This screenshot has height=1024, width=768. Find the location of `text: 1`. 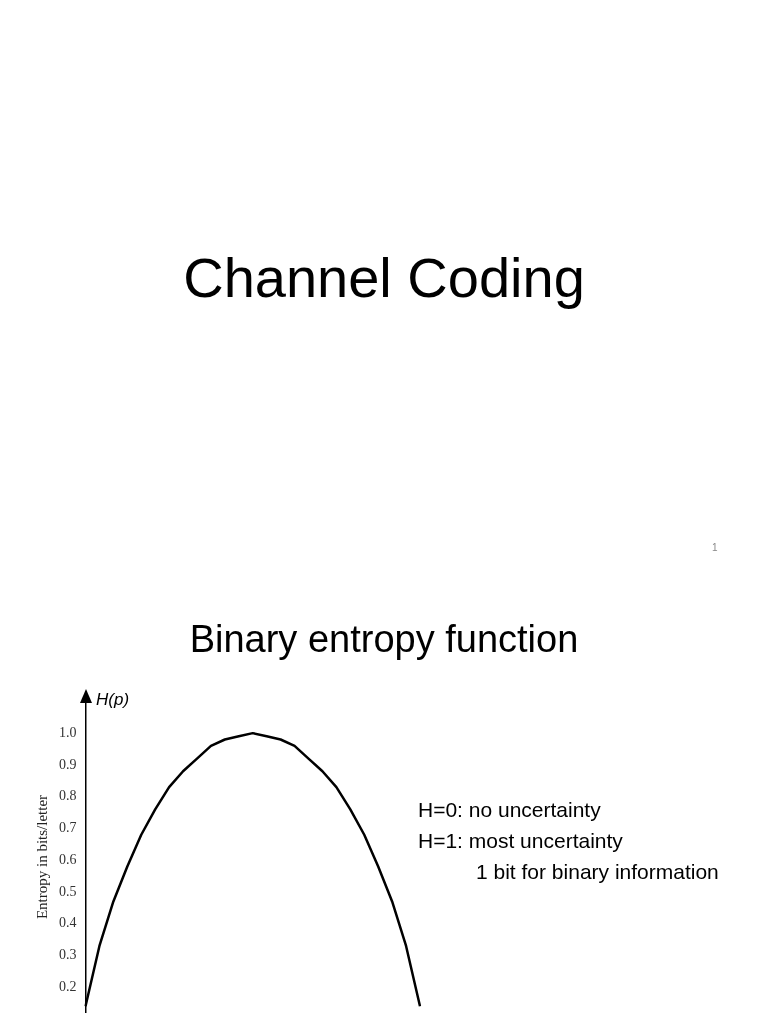

text: 1 is located at coordinates (715, 547).